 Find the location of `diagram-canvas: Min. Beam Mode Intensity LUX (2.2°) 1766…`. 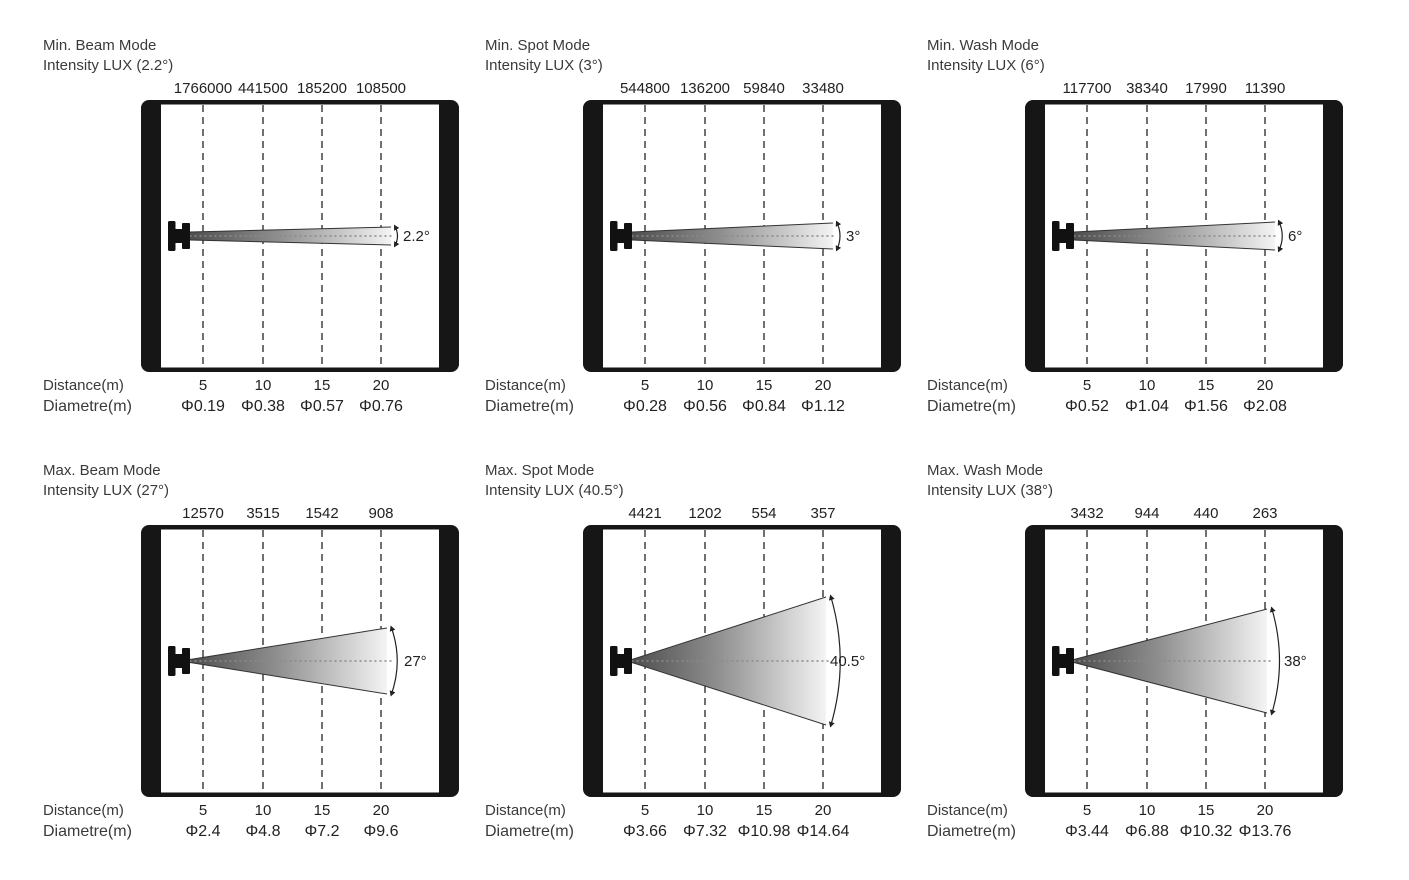

diagram-canvas: Min. Beam Mode Intensity LUX (2.2°) 1766… is located at coordinates (251, 226).